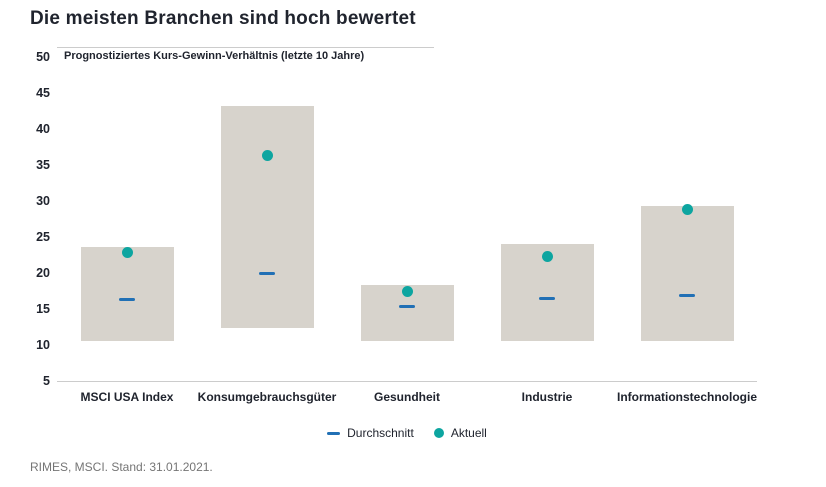  What do you see at coordinates (43, 345) in the screenshot?
I see `y-axis-tick: 10` at bounding box center [43, 345].